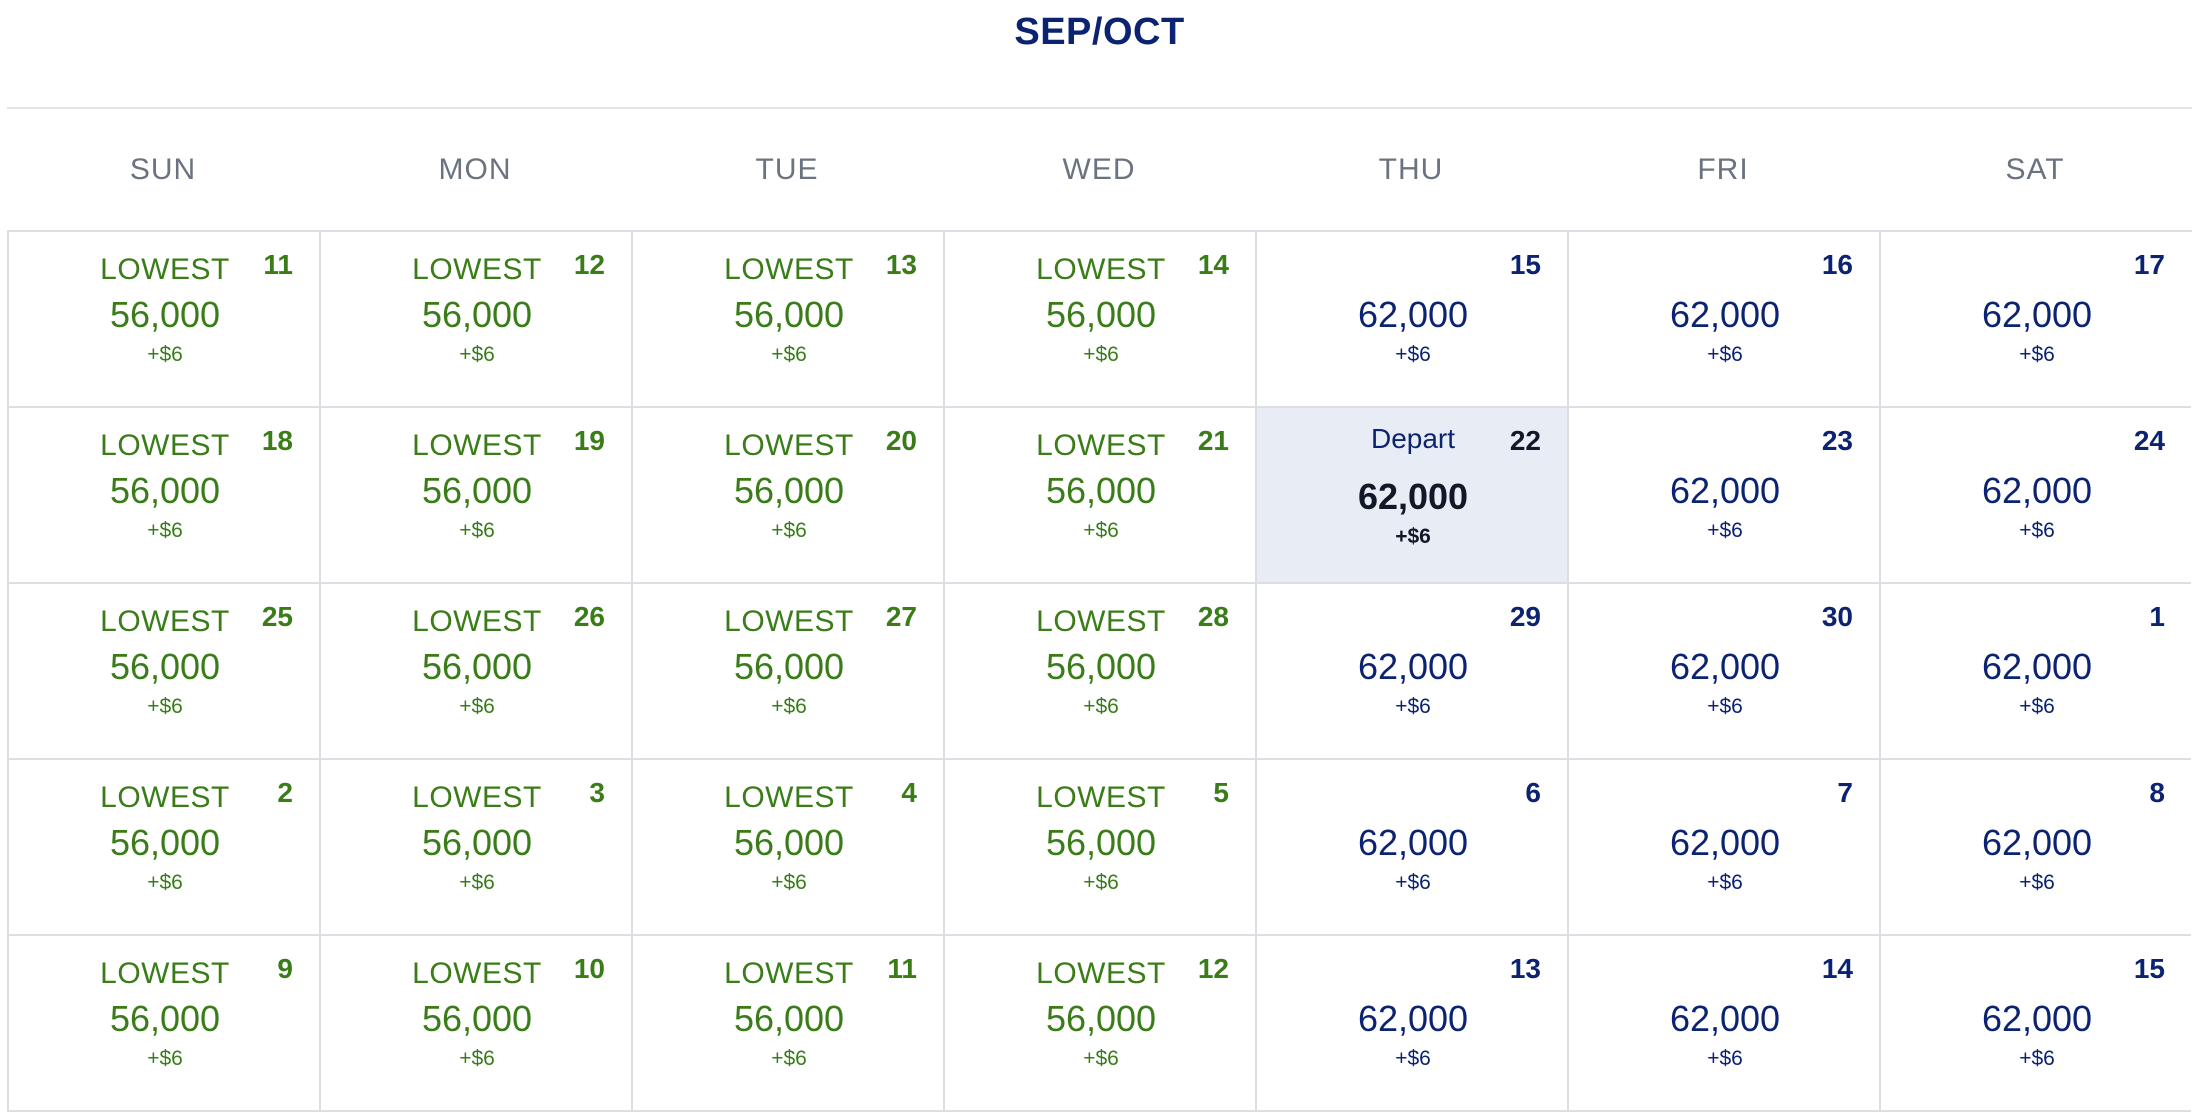  Describe the element at coordinates (475, 848) in the screenshot. I see `date-cell: LOWEST 3 56,000 +$6` at that location.